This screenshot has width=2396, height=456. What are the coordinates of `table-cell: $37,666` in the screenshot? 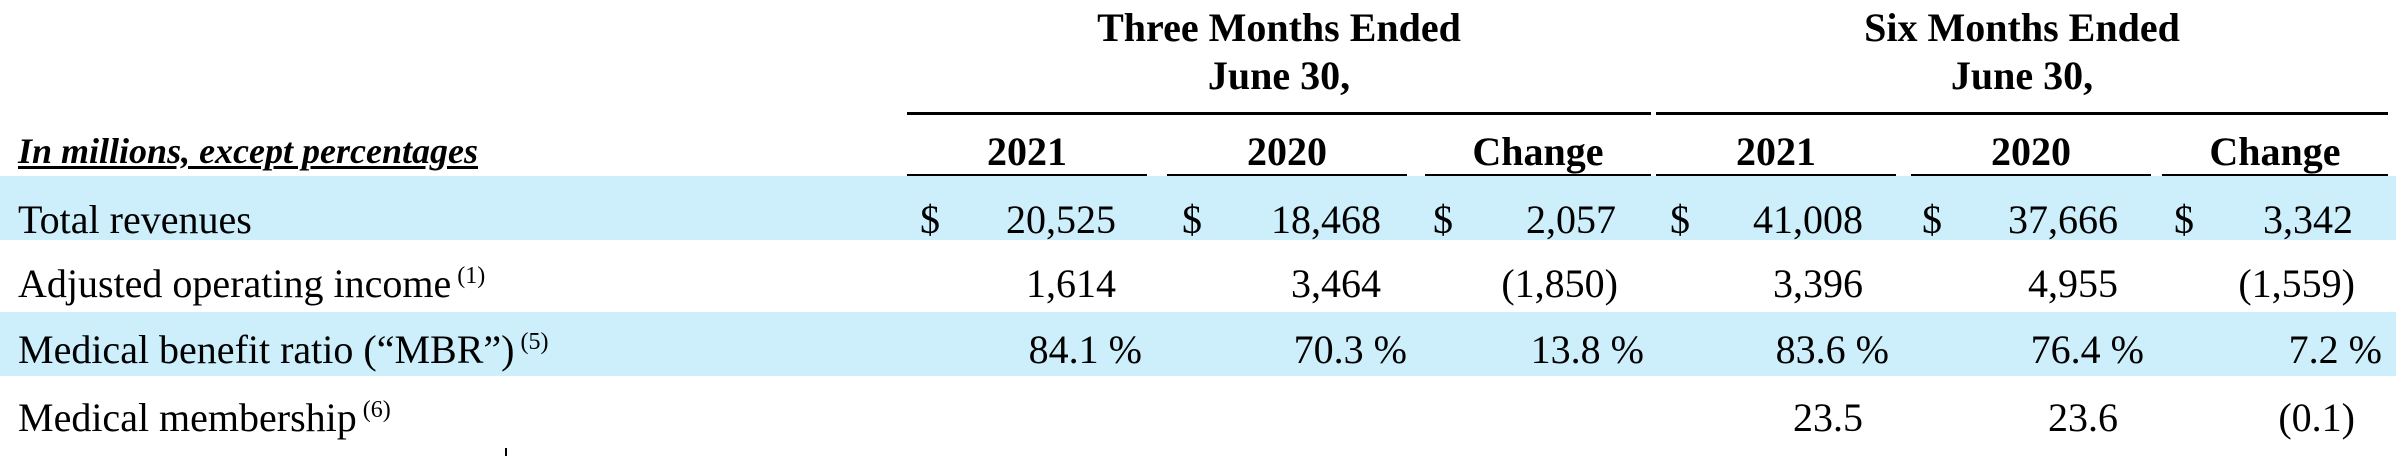 It's located at (2020, 220).